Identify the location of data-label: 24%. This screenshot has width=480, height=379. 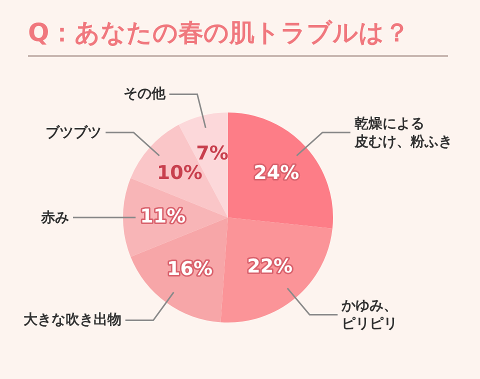
(277, 173).